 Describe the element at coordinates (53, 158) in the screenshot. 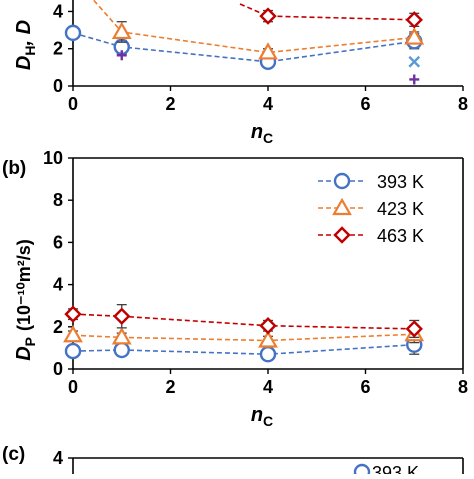

I see `y-tick-label: 10` at that location.